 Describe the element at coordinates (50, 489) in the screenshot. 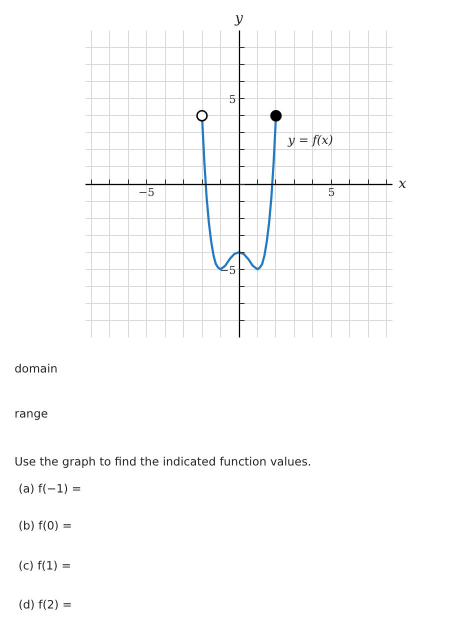

I see `text: (a) f(−1) =` at that location.